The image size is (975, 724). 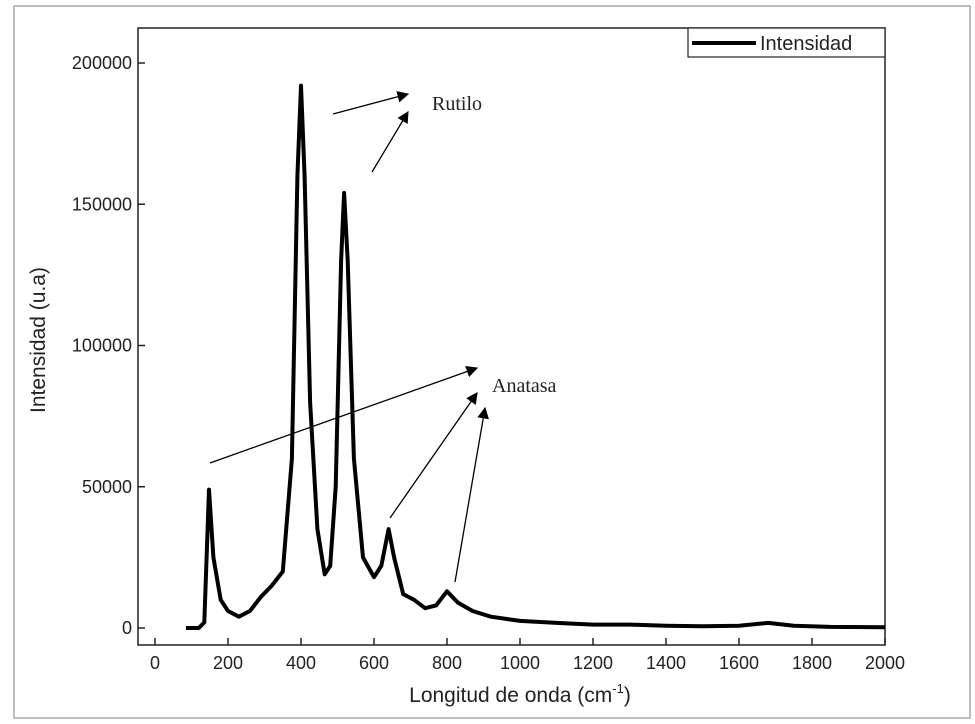 I want to click on annotation: Rutilo, so click(x=457, y=104).